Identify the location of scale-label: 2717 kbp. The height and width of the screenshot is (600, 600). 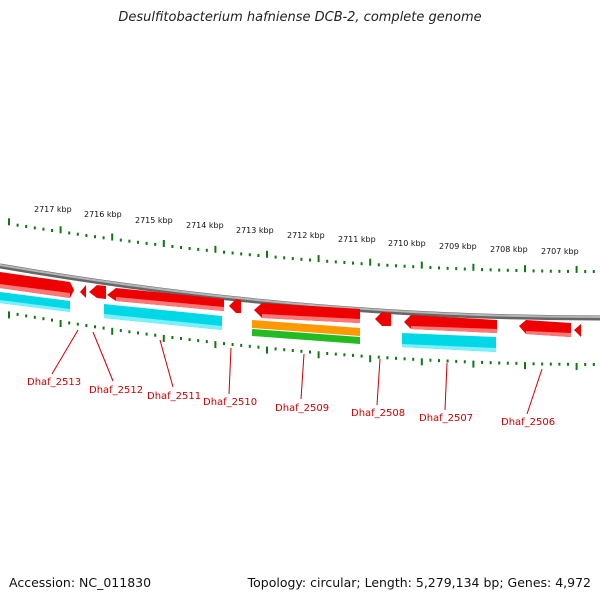
(53, 209).